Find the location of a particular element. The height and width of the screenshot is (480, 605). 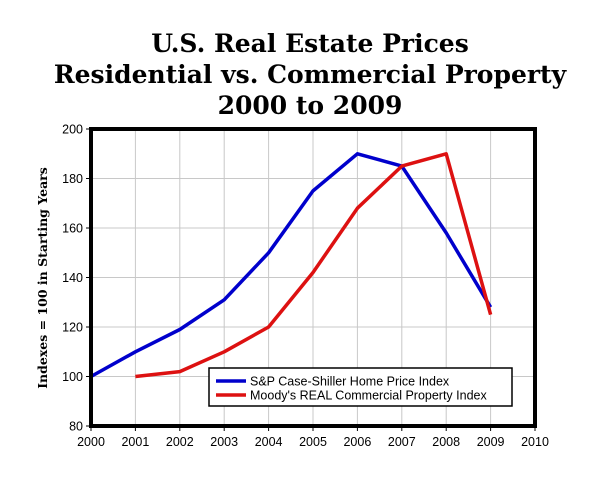

x-tick-label: 2009 is located at coordinates (491, 442).